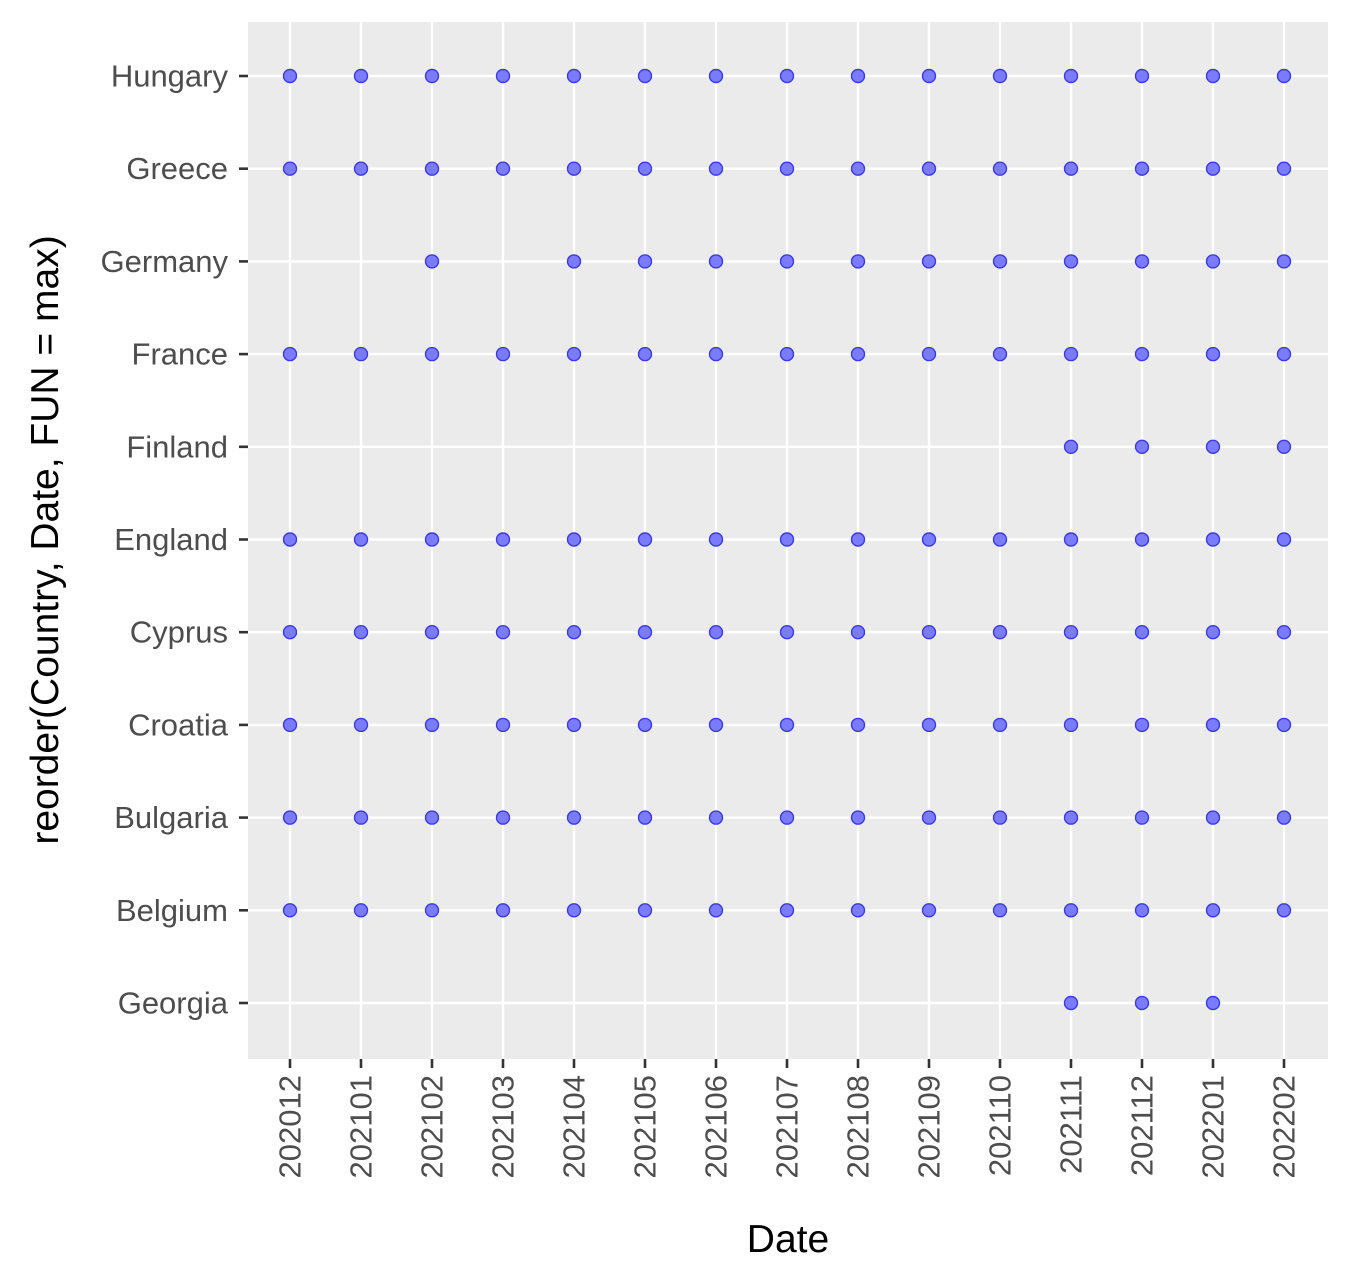 This screenshot has width=1350, height=1284. I want to click on y-tick-label: Cyprus, so click(179, 632).